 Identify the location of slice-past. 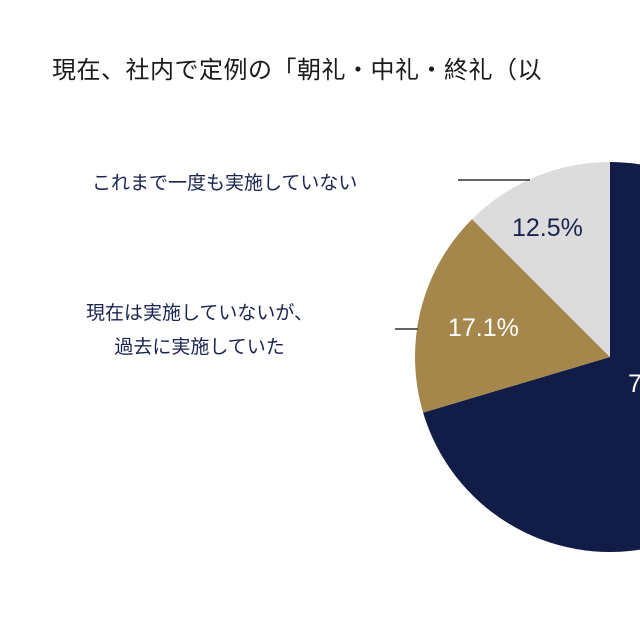
(512, 316).